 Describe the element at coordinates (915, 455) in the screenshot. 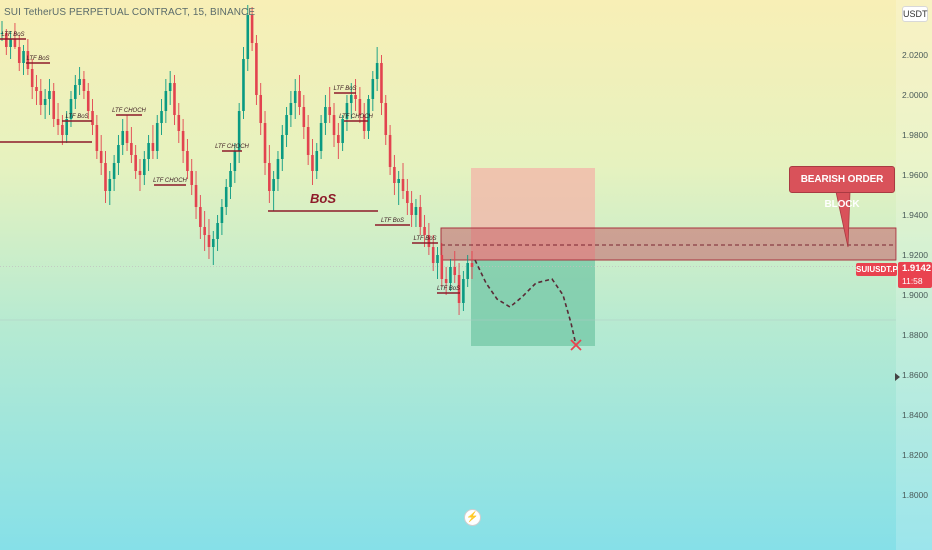

I see `price-tick-label: 1.8200` at that location.